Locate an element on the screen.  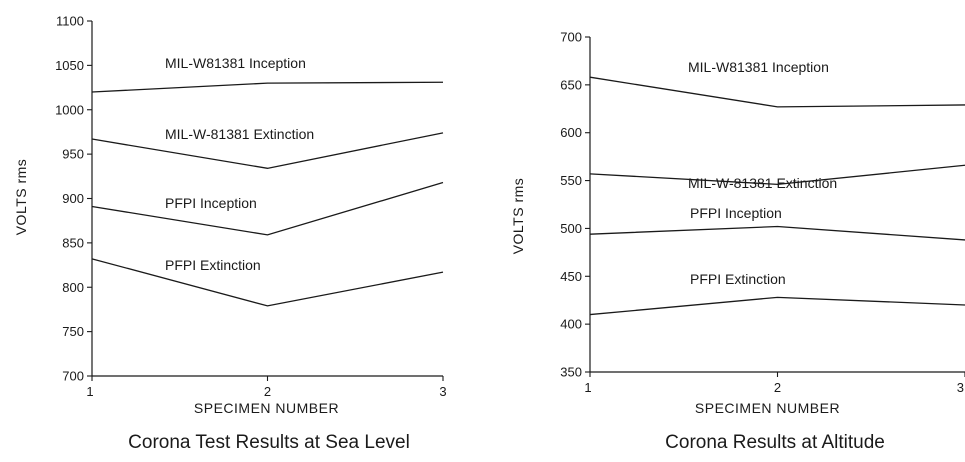
y-tick-label: 1050 is located at coordinates (69, 65).